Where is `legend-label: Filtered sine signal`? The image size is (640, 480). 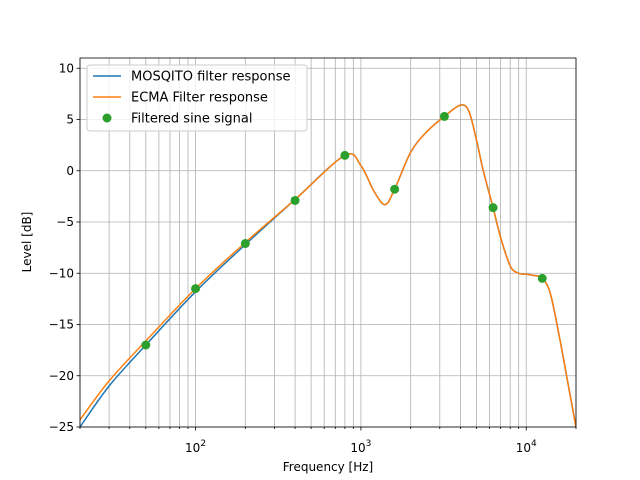
legend-label: Filtered sine signal is located at coordinates (192, 119).